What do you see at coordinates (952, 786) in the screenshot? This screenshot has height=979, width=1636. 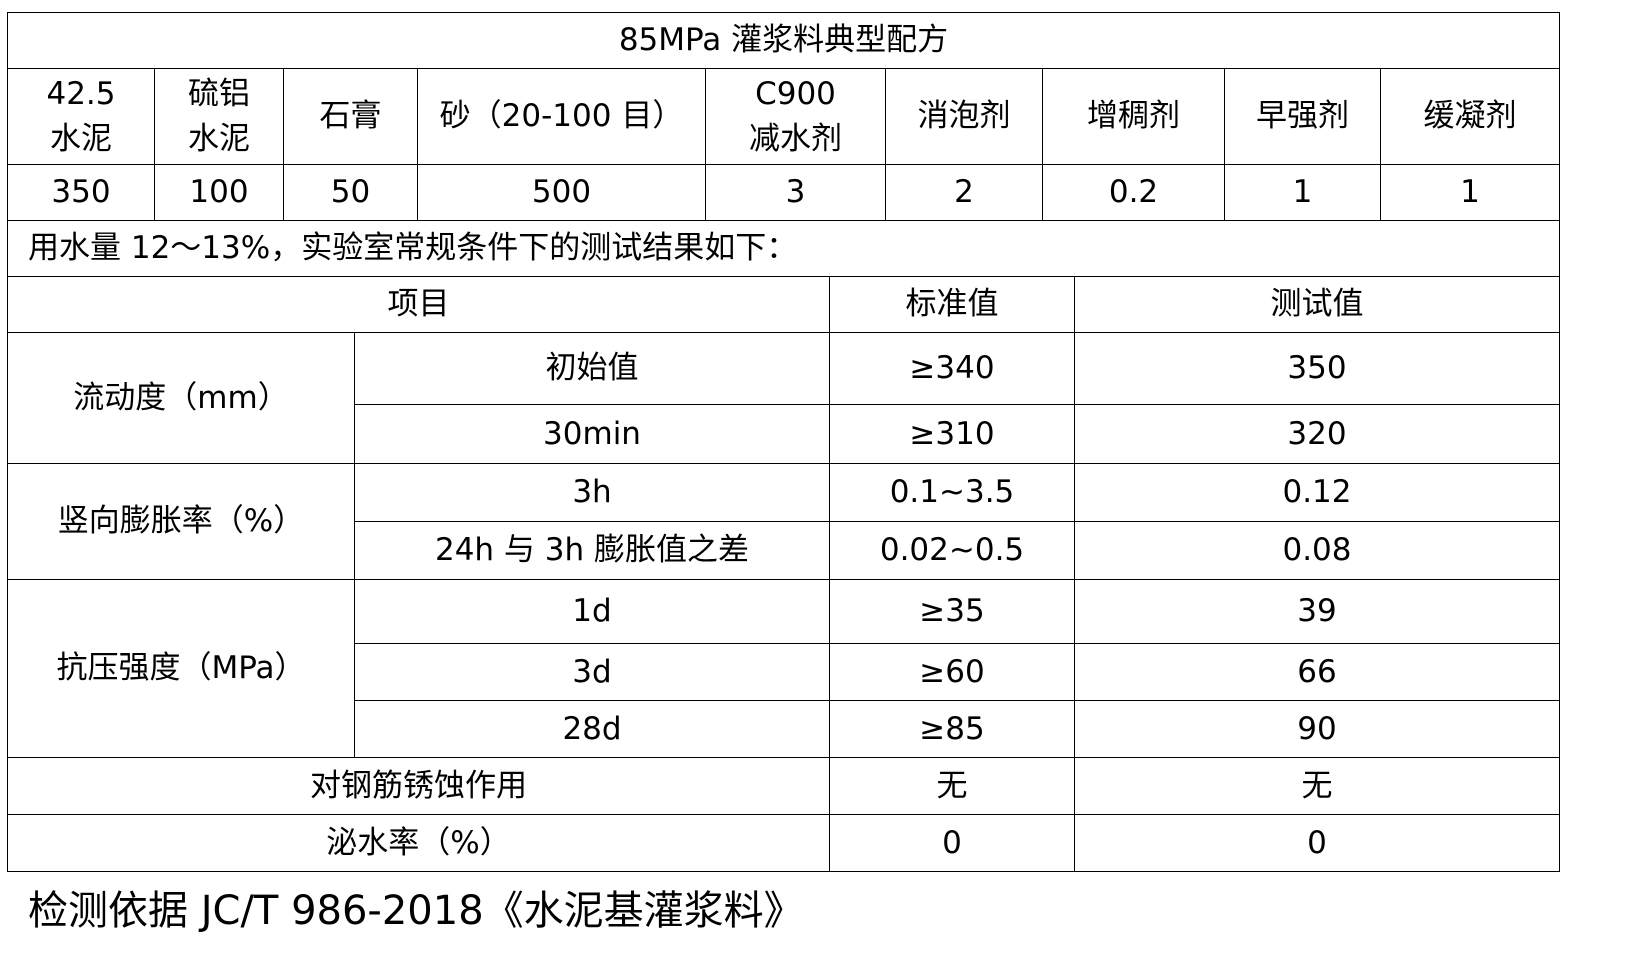 I see `results-standard-value: 无` at bounding box center [952, 786].